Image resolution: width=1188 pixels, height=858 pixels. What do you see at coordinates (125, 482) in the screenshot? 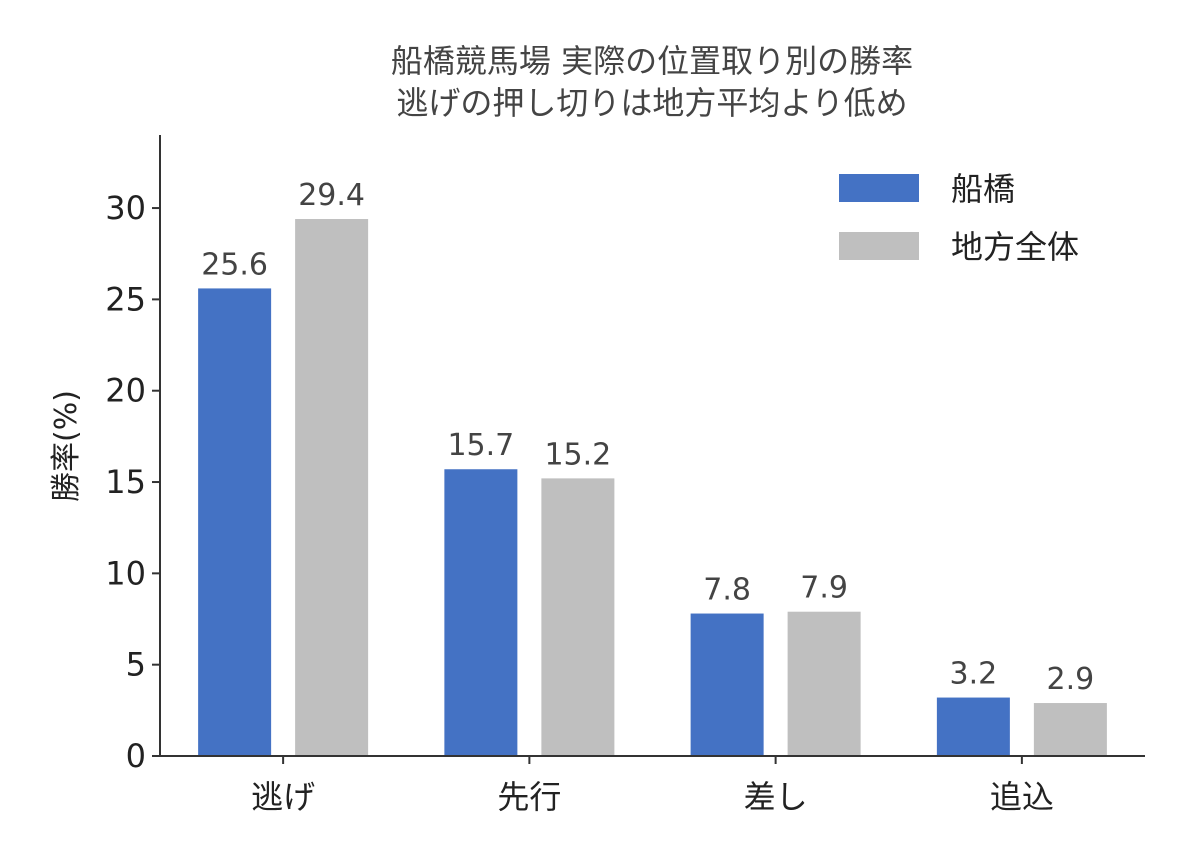
I see `y-tick-label: 15` at bounding box center [125, 482].